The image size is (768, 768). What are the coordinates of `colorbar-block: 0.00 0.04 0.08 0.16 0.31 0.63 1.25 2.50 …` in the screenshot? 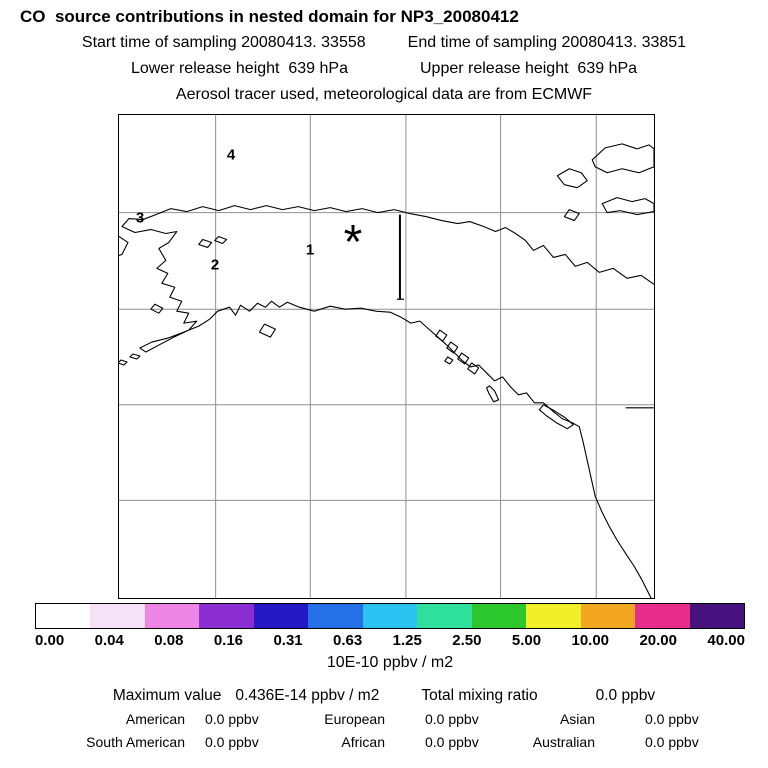 It's located at (390, 637).